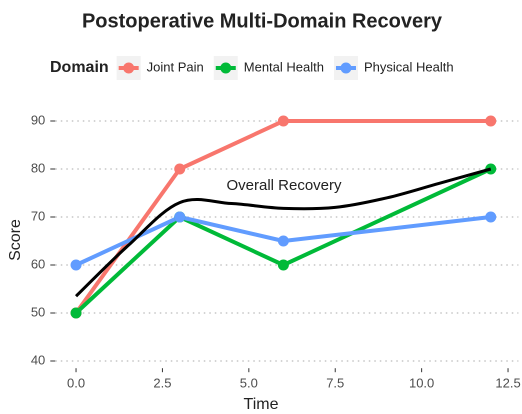 The width and height of the screenshot is (522, 414). Describe the element at coordinates (15, 240) in the screenshot. I see `y-axis-label: Score` at that location.